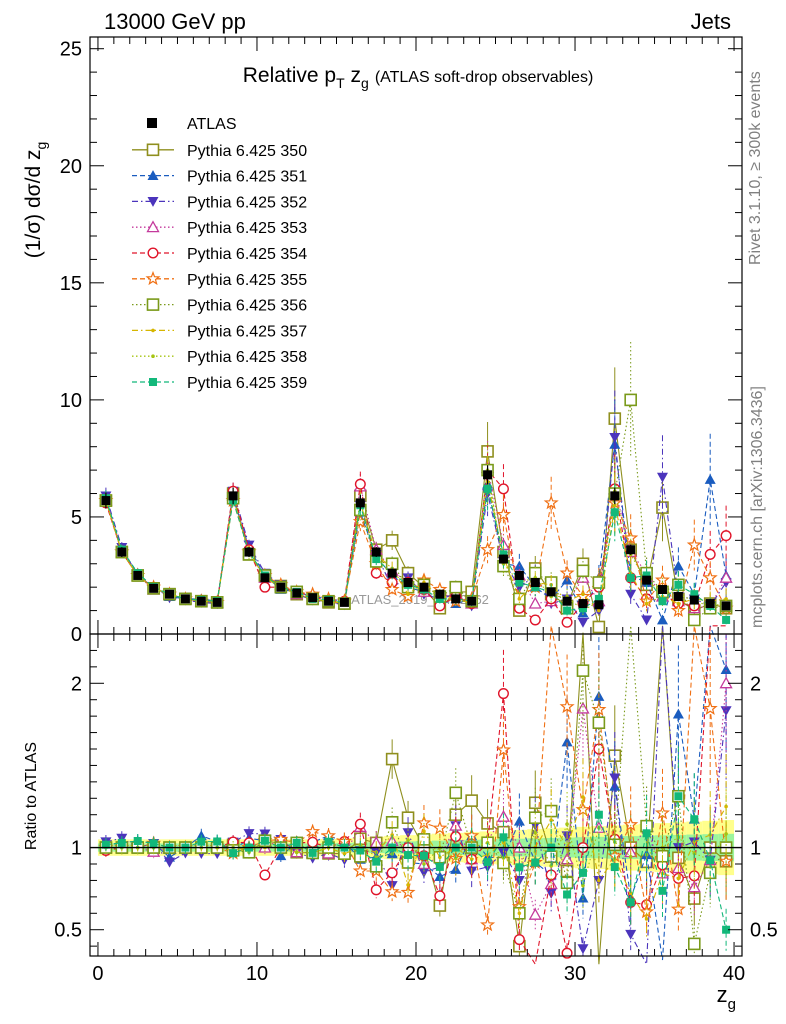 The width and height of the screenshot is (786, 1024). What do you see at coordinates (97, 974) in the screenshot?
I see `x-tick-label: 0` at bounding box center [97, 974].